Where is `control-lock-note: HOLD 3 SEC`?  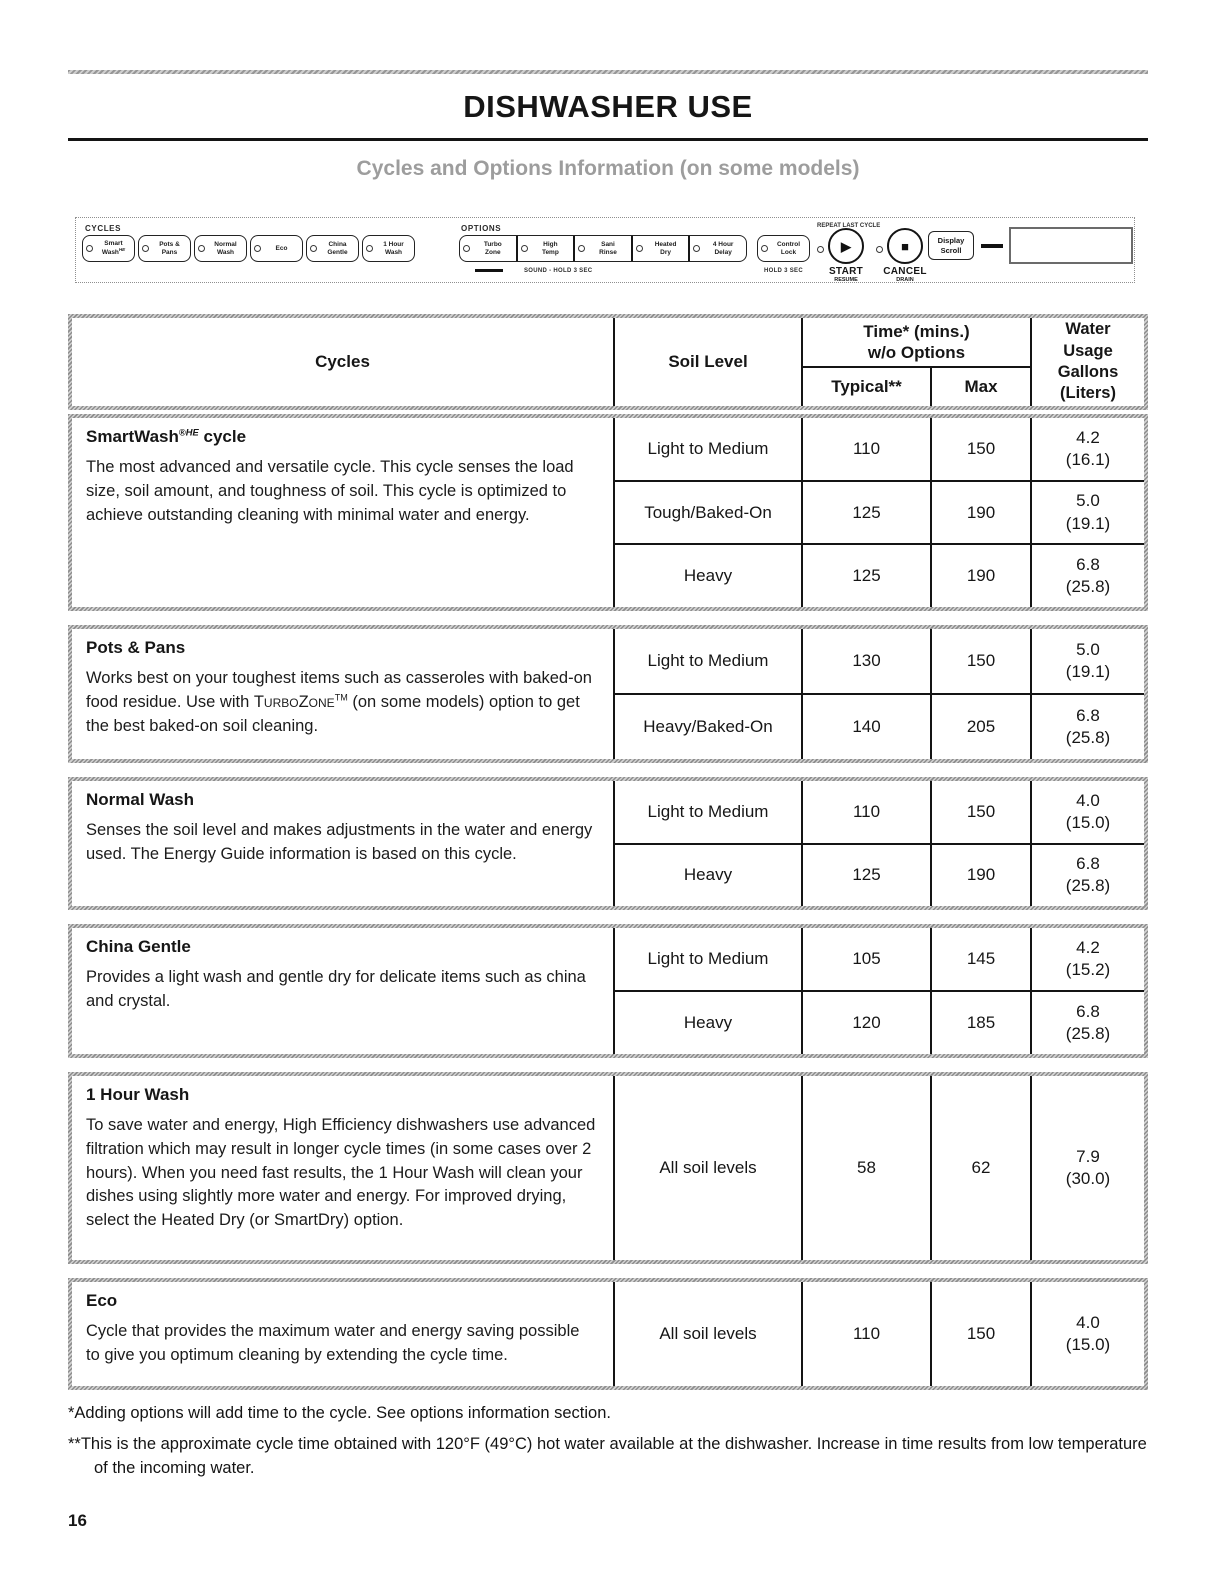
control-lock-note: HOLD 3 SEC is located at coordinates (783, 271).